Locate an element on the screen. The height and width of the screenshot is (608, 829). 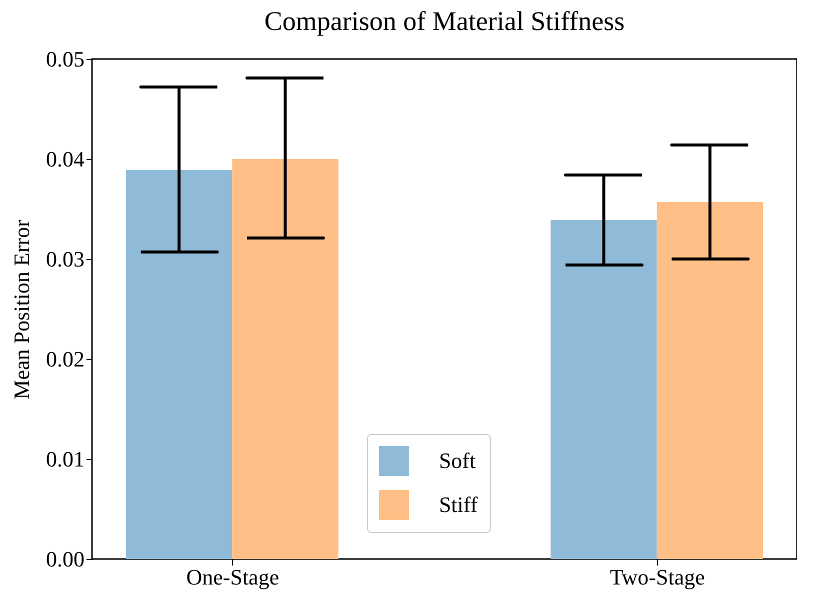
y-tick-label: 0.01 is located at coordinates (65, 459).